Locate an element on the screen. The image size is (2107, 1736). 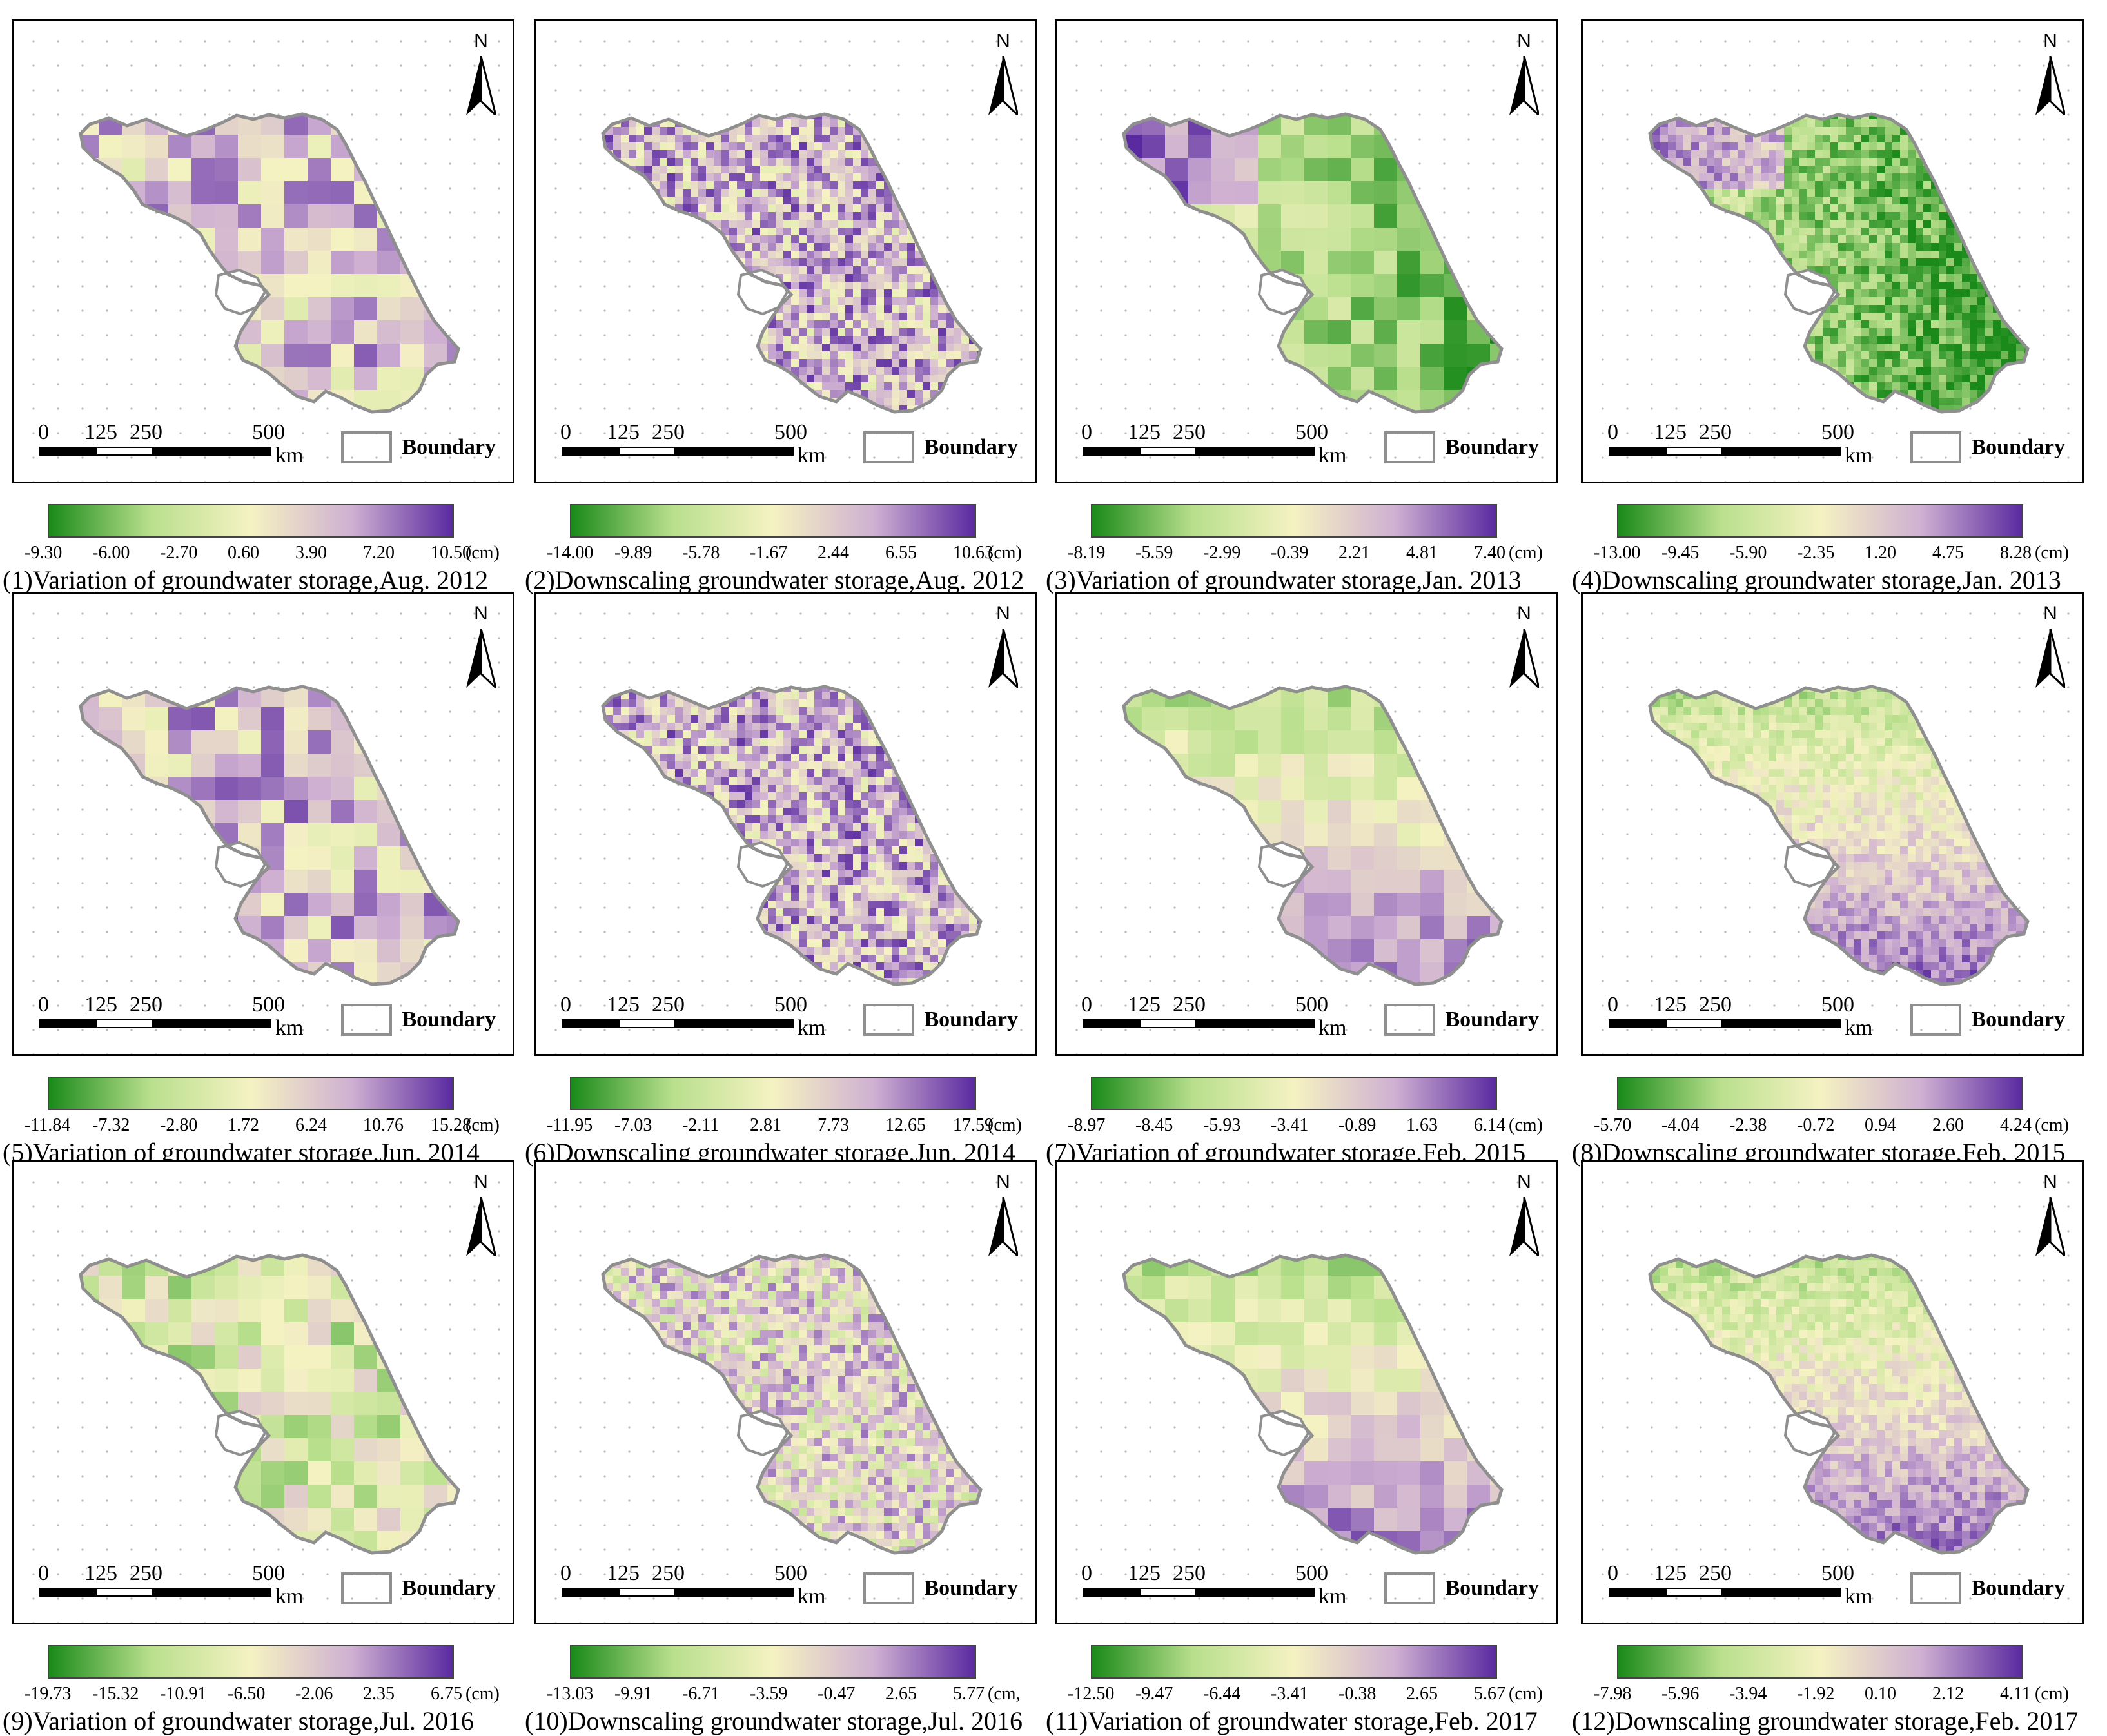
colorbar-tick: 2.65 is located at coordinates (1422, 1694).